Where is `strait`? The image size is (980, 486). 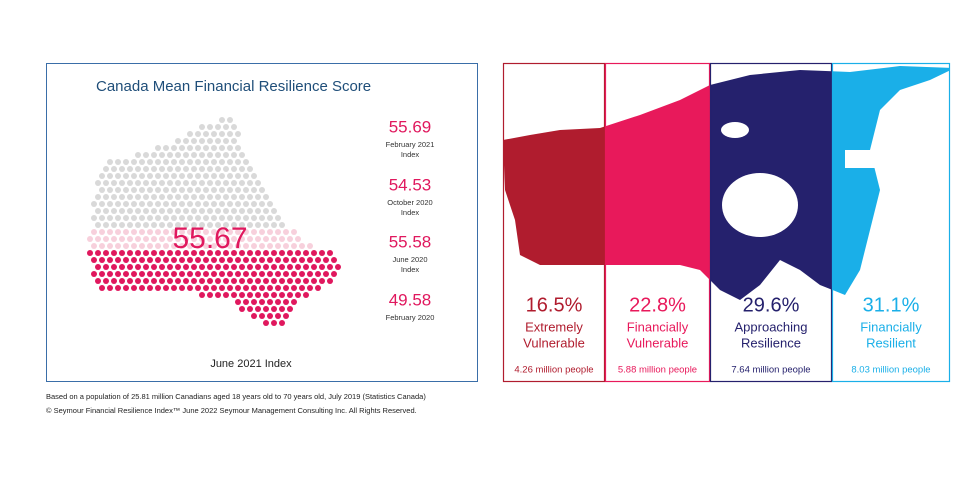 strait is located at coordinates (860, 159).